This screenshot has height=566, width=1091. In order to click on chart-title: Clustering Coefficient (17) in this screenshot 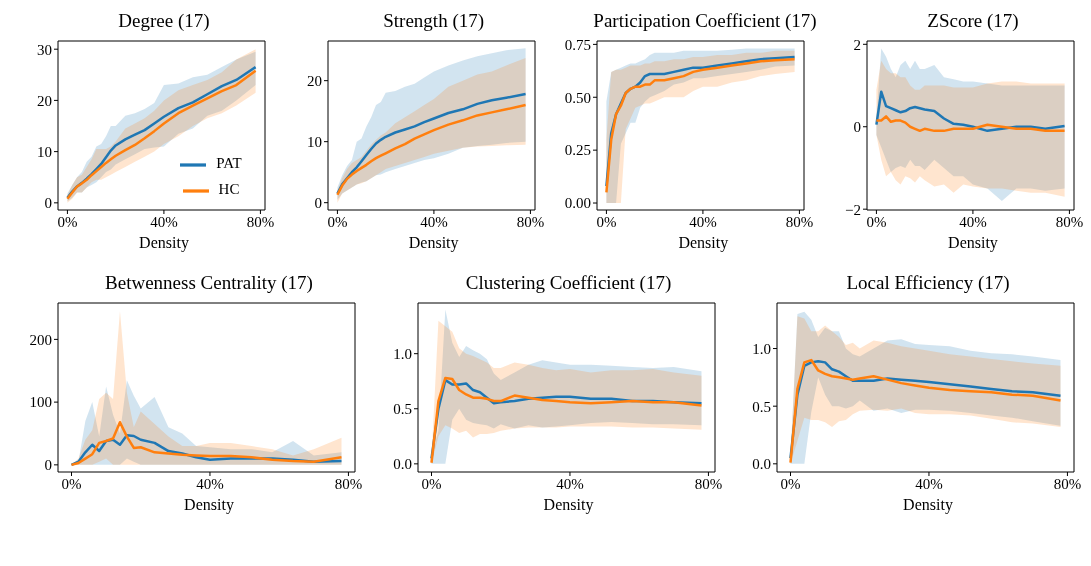, I will do `click(568, 283)`.